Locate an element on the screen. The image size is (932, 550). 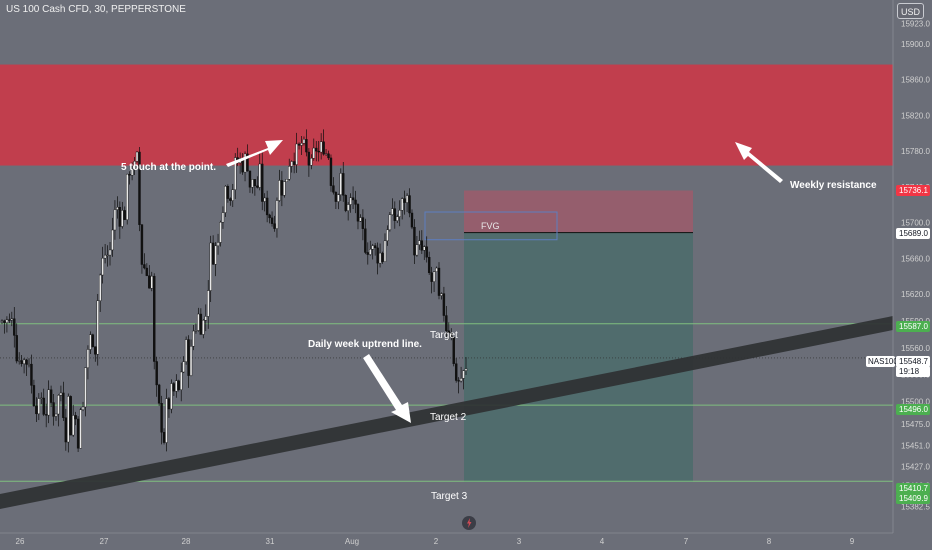
weekly-resistance-arrow is located at coordinates (759, 162).